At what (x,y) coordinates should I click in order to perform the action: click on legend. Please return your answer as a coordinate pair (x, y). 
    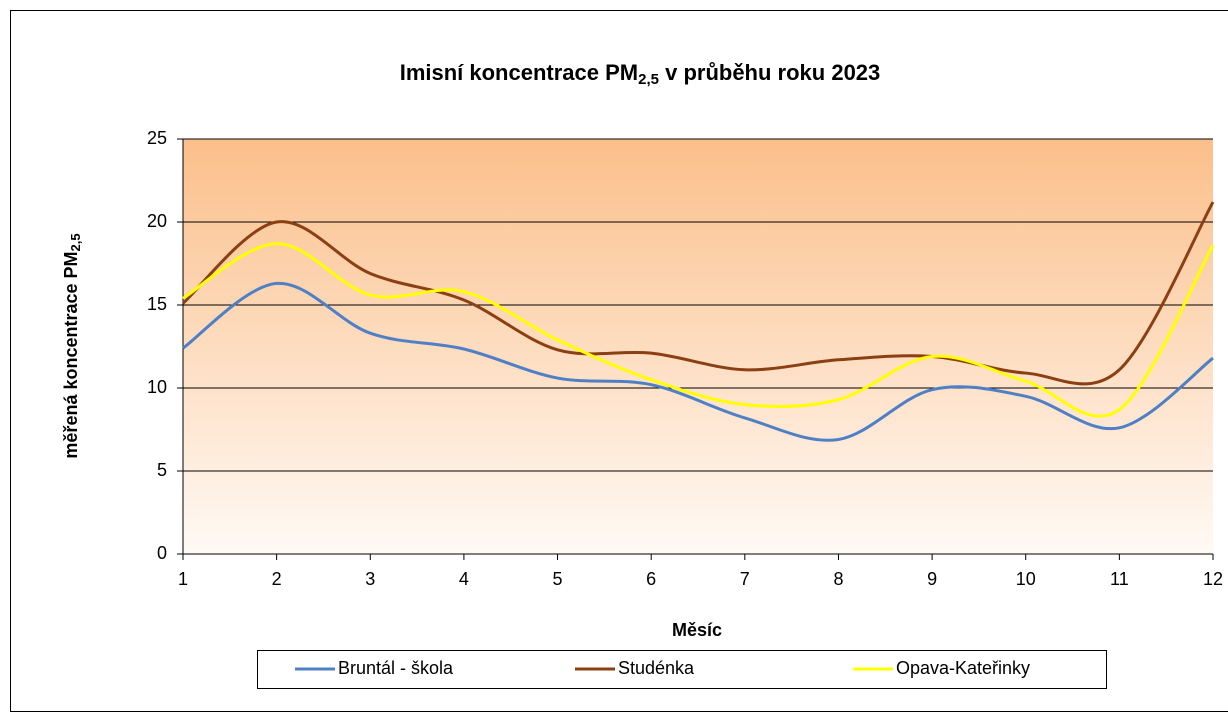
    Looking at the image, I should click on (682, 669).